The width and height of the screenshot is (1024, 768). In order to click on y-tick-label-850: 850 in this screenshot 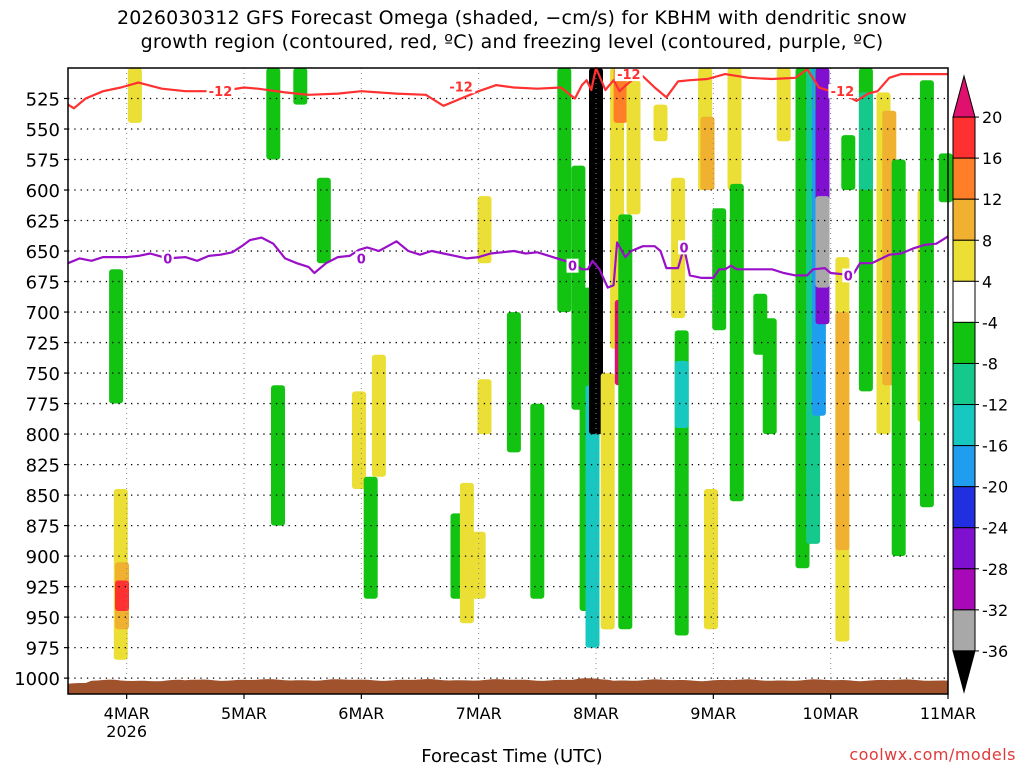, I will do `click(43, 496)`.